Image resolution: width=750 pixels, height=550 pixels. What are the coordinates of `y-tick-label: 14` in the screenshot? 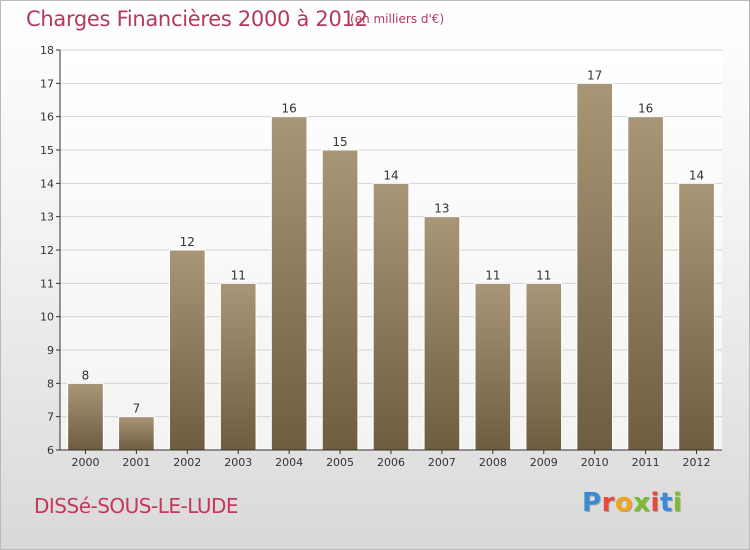 It's located at (47, 183).